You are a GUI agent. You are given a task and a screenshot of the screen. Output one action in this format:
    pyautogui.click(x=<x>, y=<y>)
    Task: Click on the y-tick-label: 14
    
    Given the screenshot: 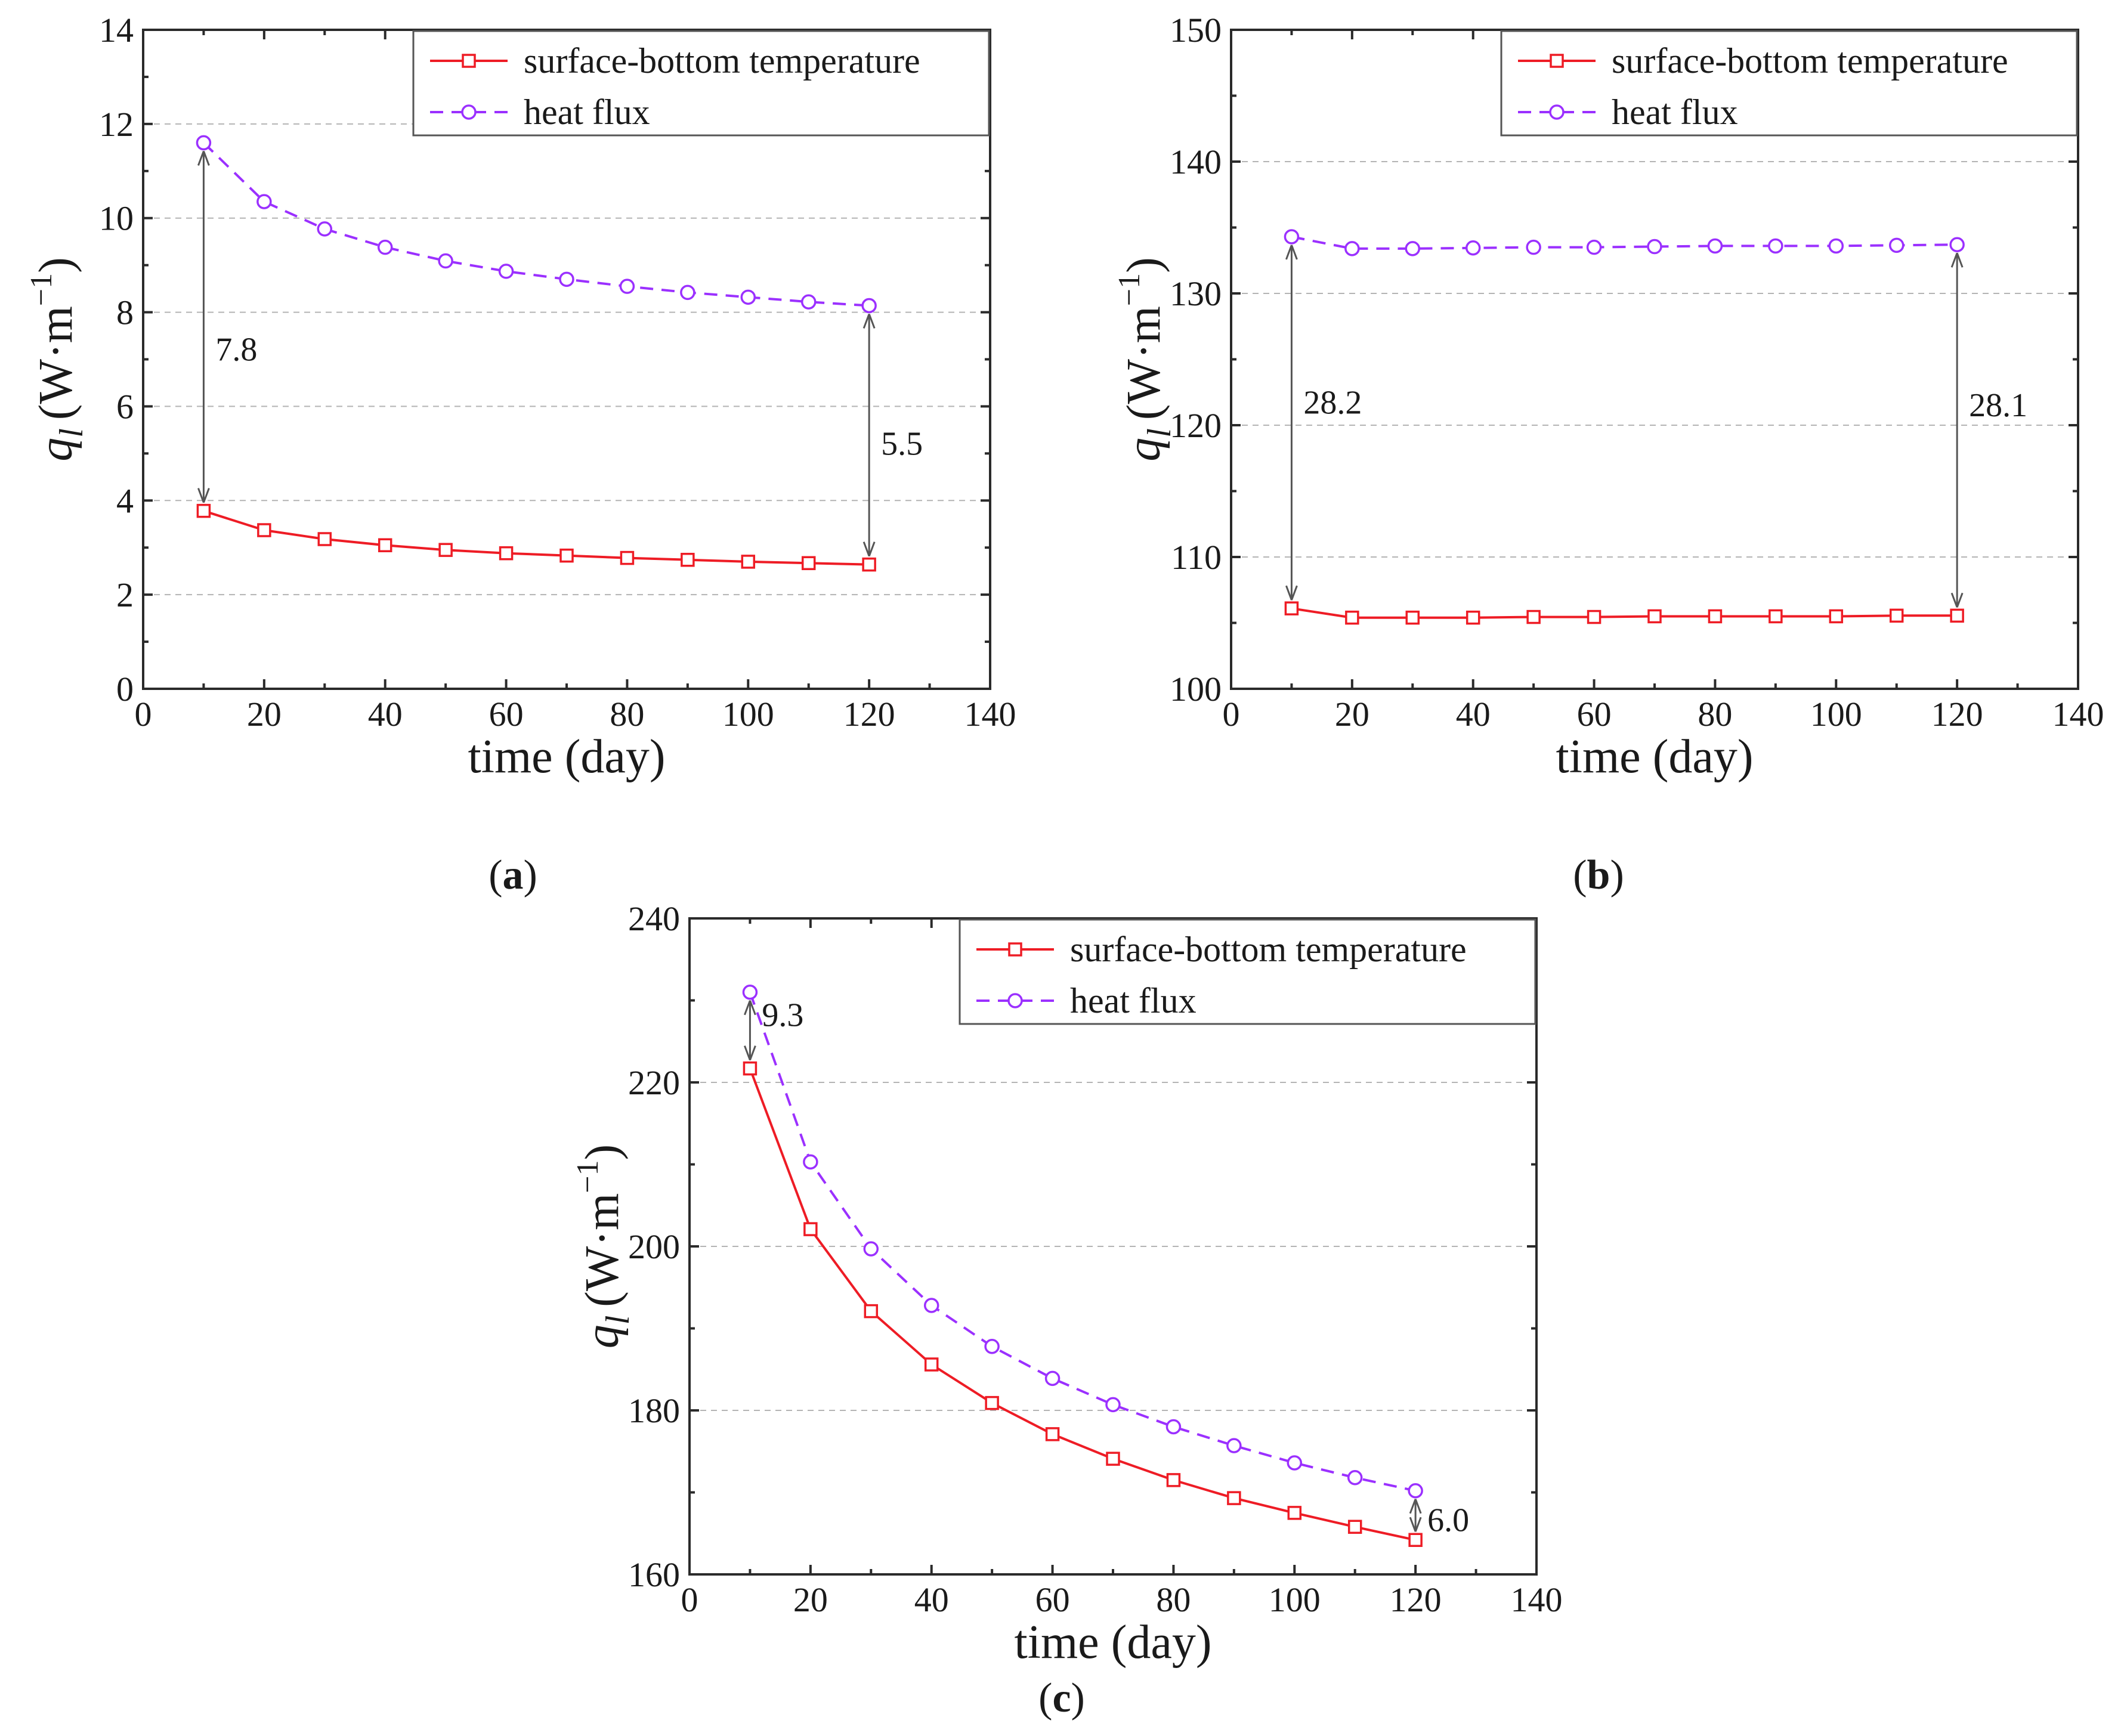 What is the action you would take?
    pyautogui.click(x=116, y=30)
    